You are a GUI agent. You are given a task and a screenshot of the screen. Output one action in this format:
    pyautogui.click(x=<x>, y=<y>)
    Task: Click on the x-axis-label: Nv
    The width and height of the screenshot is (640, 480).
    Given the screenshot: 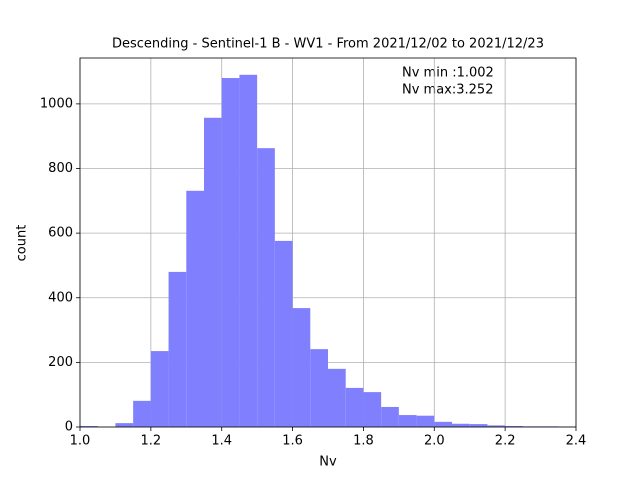 What is the action you would take?
    pyautogui.click(x=328, y=462)
    